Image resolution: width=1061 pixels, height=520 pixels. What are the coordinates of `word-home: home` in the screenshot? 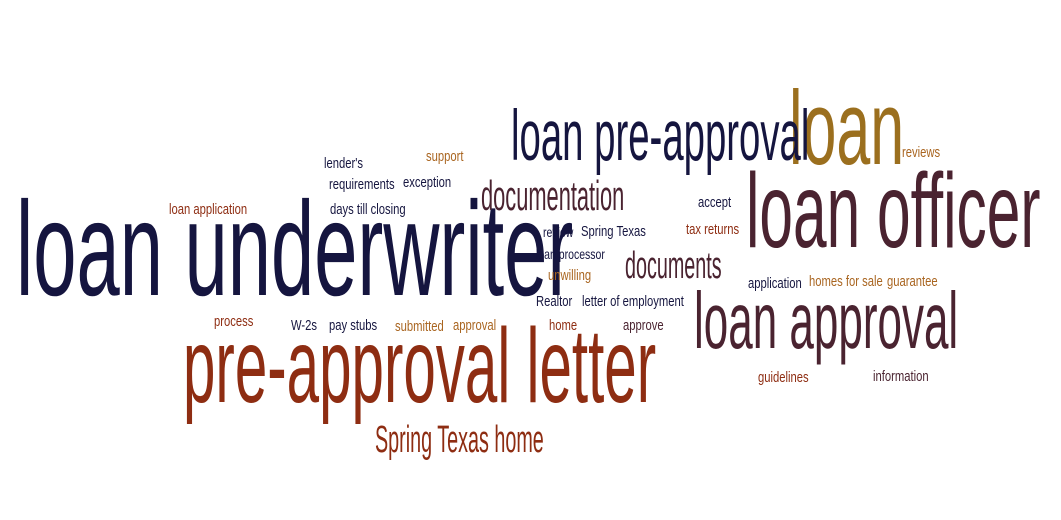 It's located at (563, 325).